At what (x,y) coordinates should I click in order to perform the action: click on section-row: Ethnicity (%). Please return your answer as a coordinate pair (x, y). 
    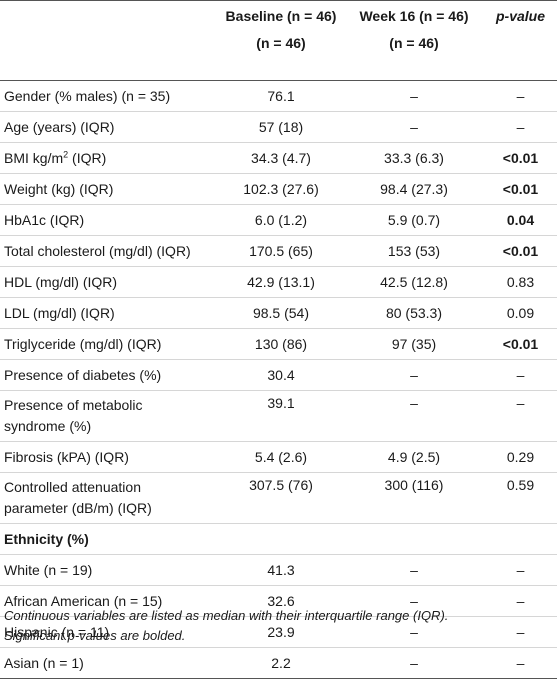
    Looking at the image, I should click on (278, 539).